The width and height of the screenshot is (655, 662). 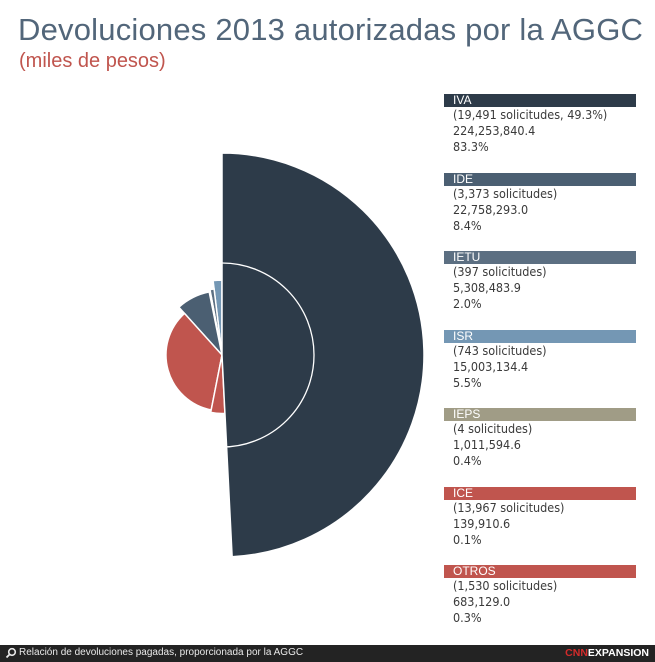 I want to click on legend-percent: 5.5%, so click(x=467, y=382).